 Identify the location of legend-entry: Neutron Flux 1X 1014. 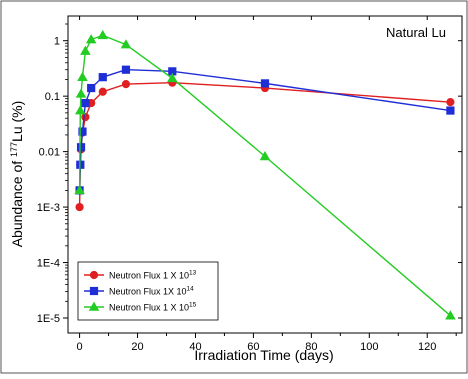
(139, 291).